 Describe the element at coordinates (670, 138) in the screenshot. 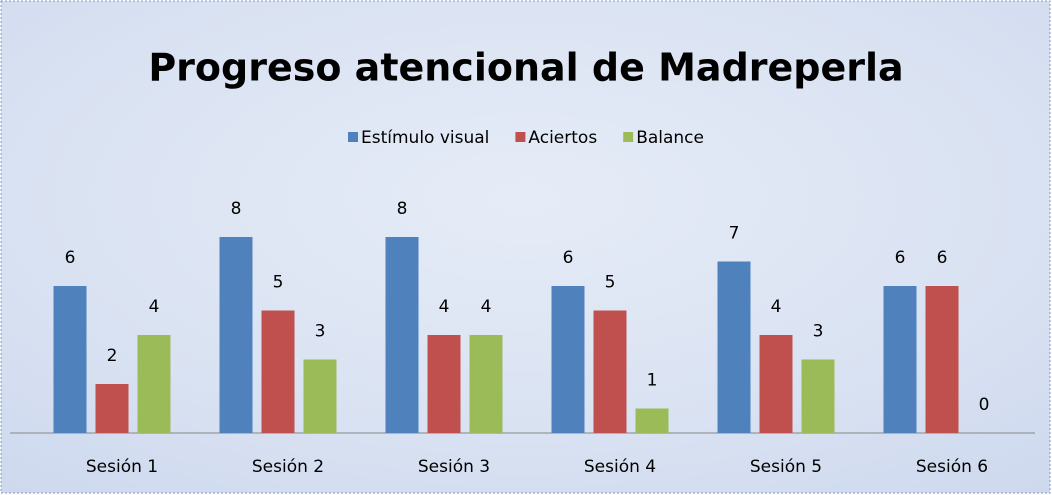

I see `legend-label: Balance` at that location.